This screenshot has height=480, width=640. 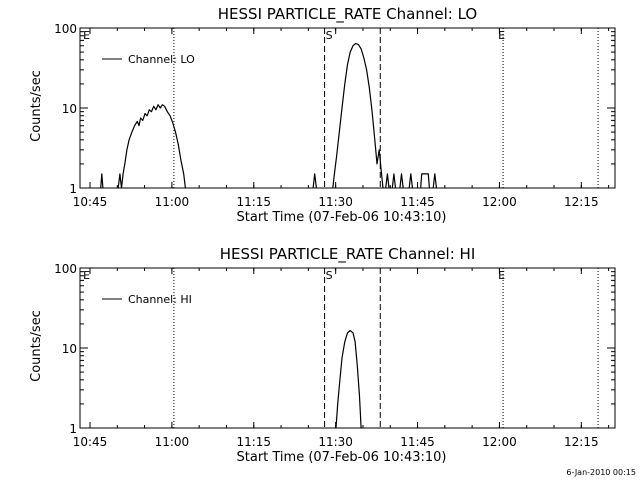 I want to click on legend-label: Channel: LO, so click(x=161, y=59).